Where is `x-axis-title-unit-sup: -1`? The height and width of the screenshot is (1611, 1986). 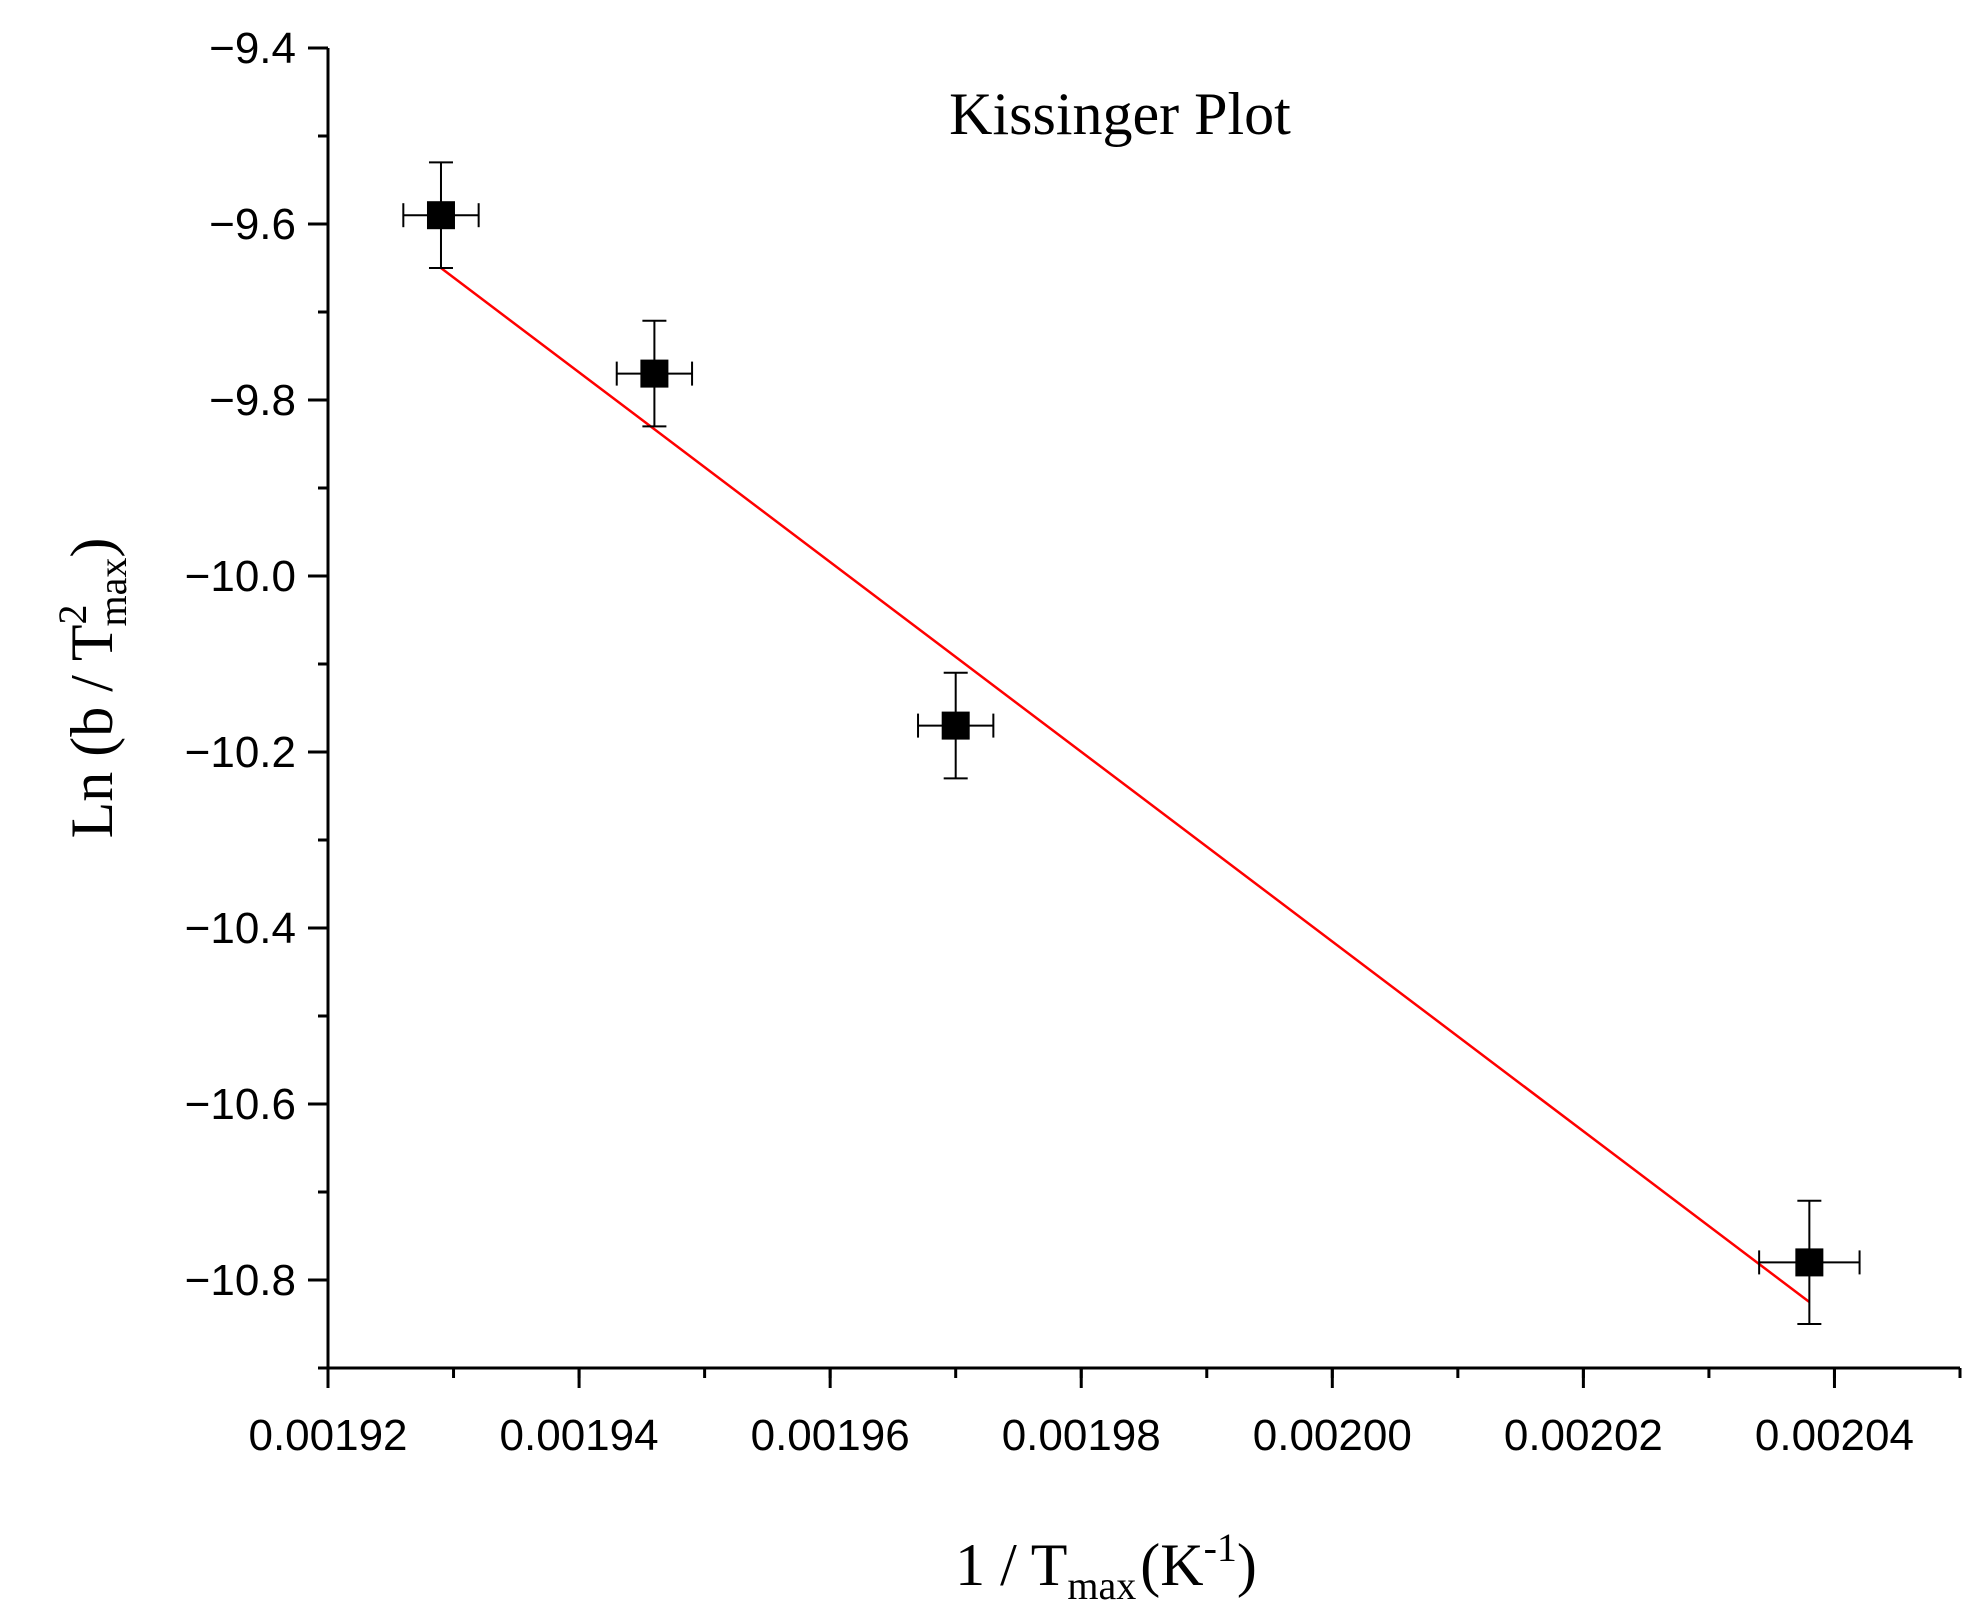 x-axis-title-unit-sup: -1 is located at coordinates (1220, 1547).